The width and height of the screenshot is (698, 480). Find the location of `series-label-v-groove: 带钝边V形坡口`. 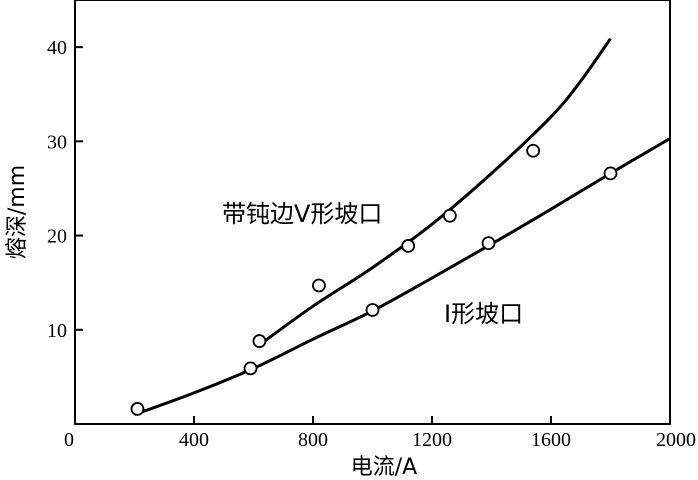

series-label-v-groove: 带钝边V形坡口 is located at coordinates (302, 214).